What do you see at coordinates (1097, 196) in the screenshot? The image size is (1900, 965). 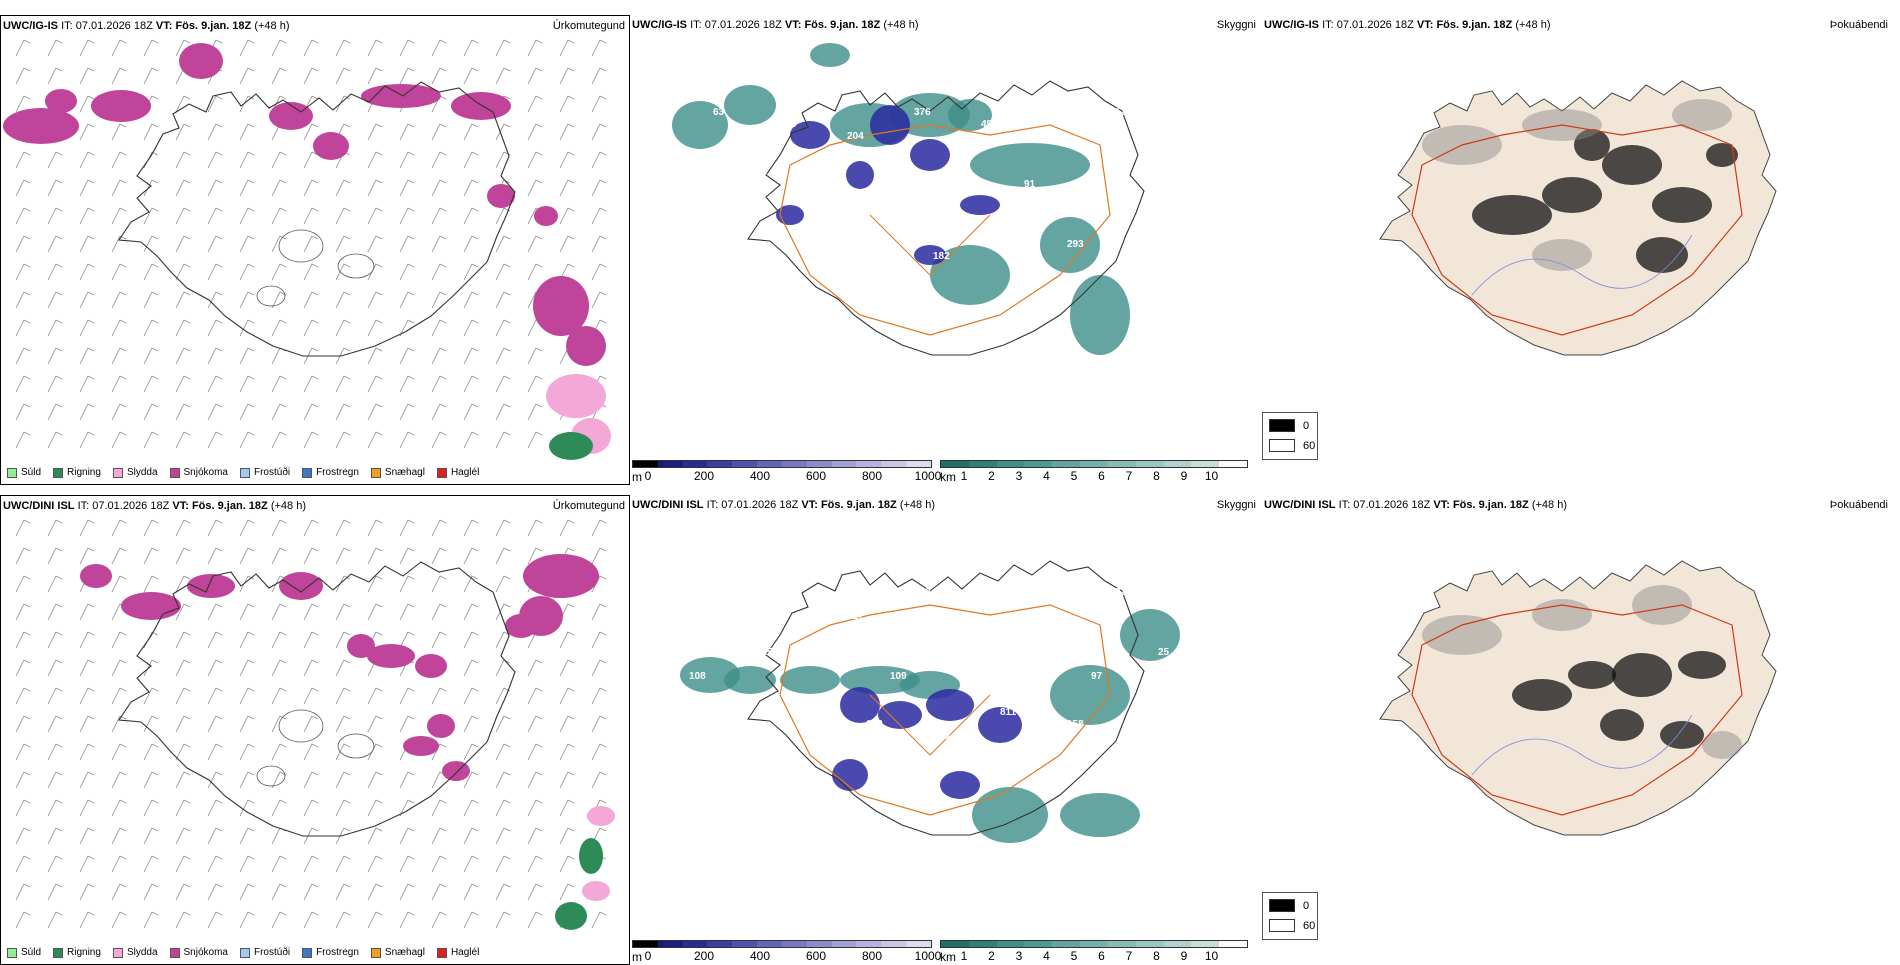 I see `cloud-base-label: 92` at bounding box center [1097, 196].